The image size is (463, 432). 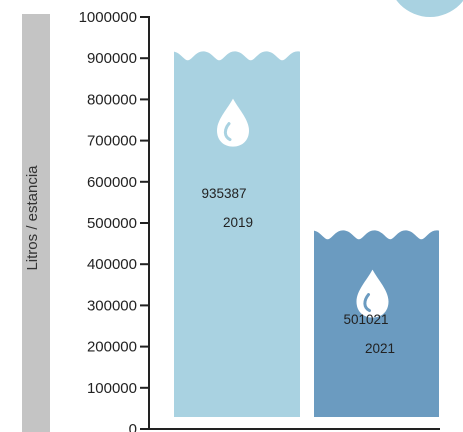 What do you see at coordinates (429, 8) in the screenshot?
I see `decorative-circle` at bounding box center [429, 8].